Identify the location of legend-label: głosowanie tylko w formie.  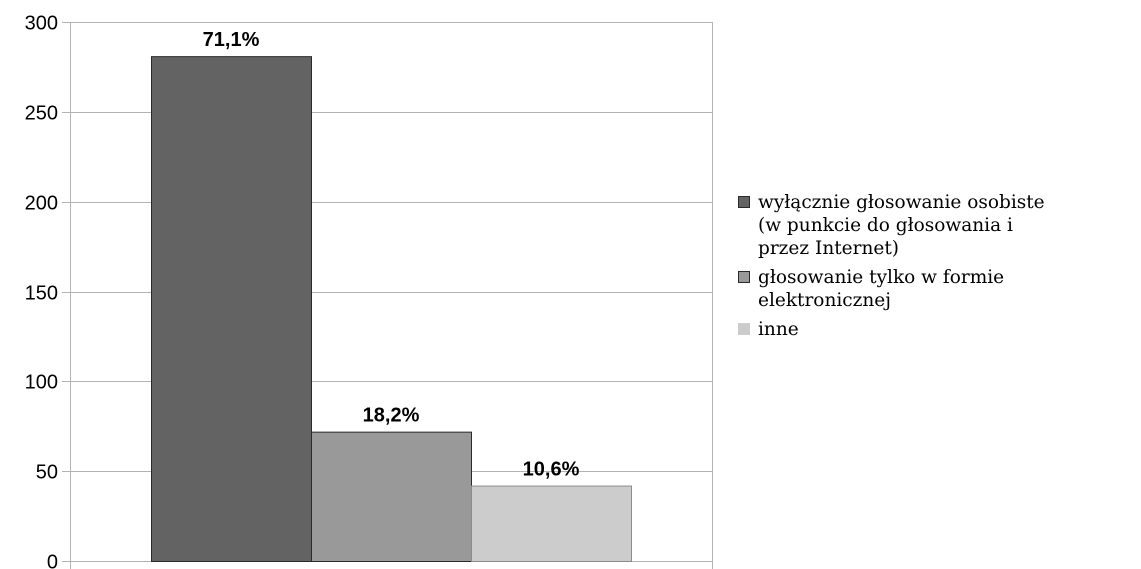
(881, 277).